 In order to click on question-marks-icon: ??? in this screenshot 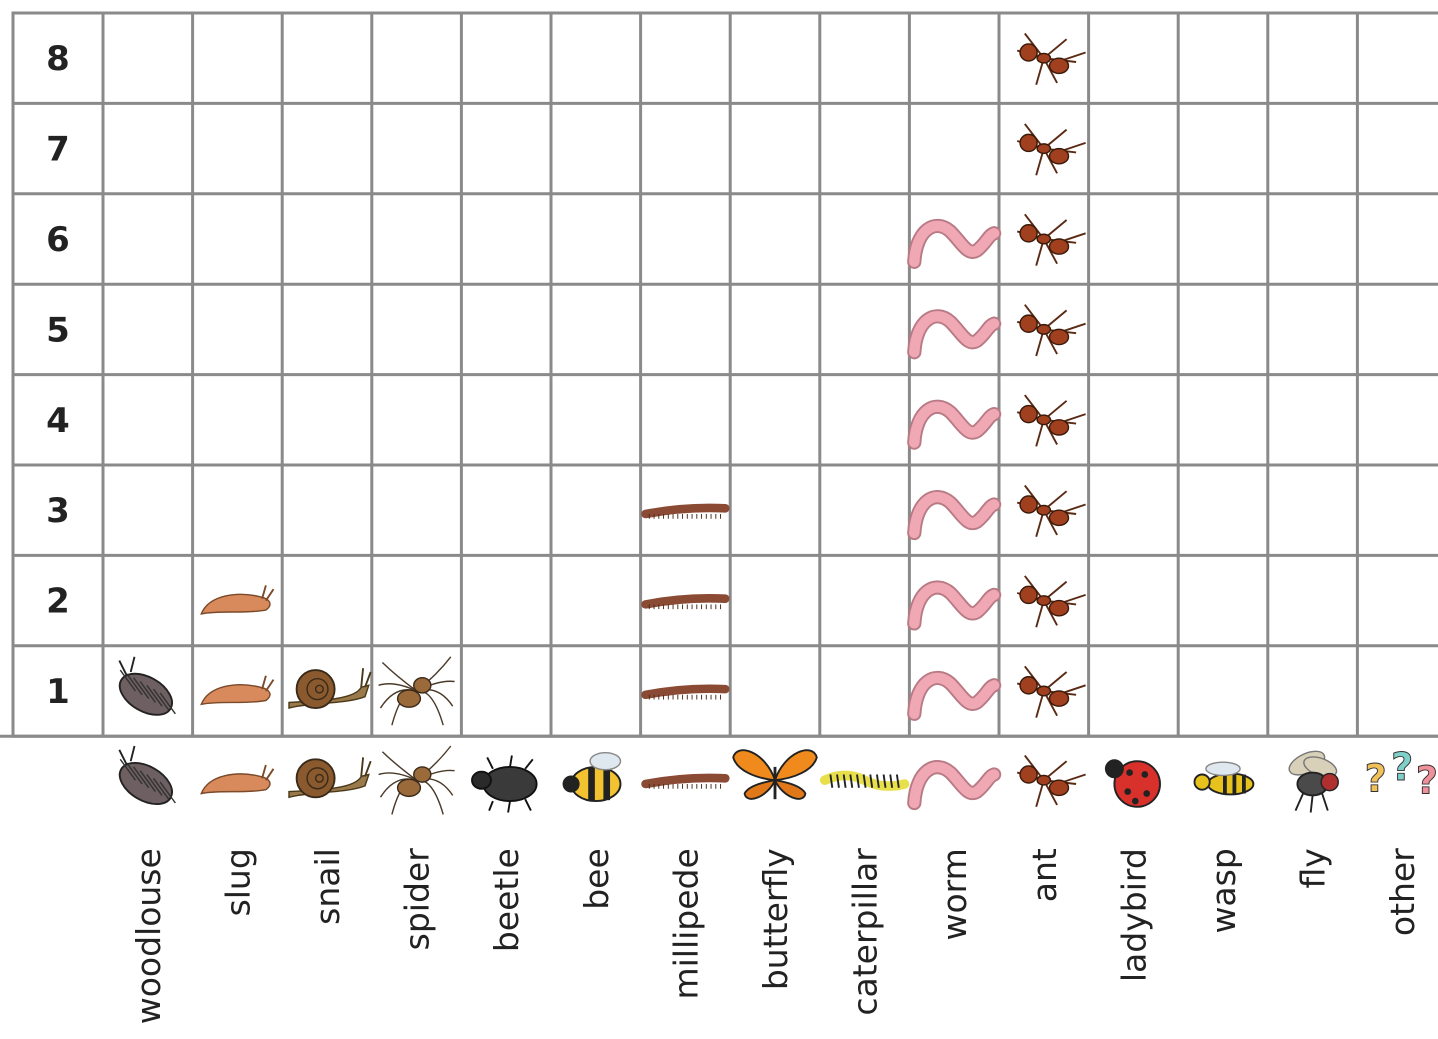, I will do `click(1401, 774)`.